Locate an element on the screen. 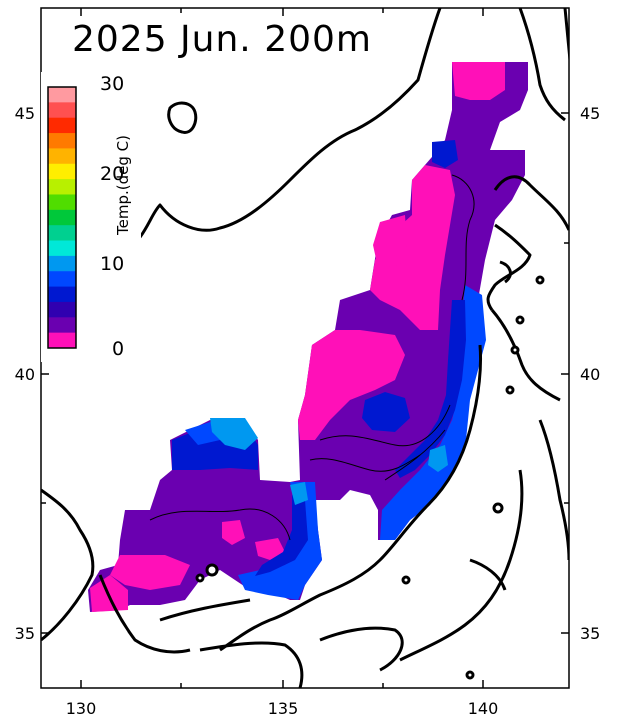 The height and width of the screenshot is (720, 620). pink-region-north is located at coordinates (478, 81).